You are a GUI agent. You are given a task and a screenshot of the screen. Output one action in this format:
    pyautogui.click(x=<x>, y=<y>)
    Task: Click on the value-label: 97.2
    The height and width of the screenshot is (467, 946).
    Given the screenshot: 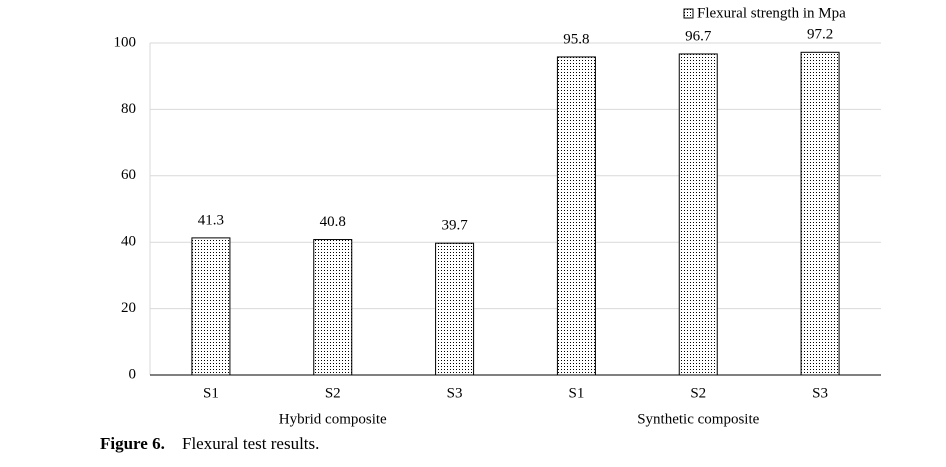 What is the action you would take?
    pyautogui.click(x=820, y=35)
    